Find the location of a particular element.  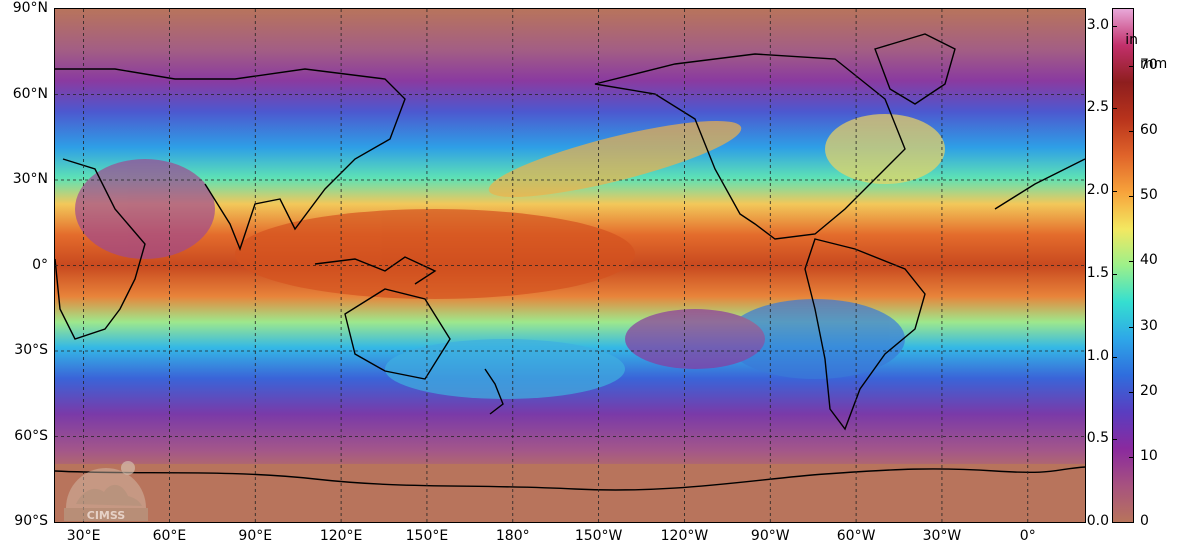

latitude-label: 30°S is located at coordinates (31, 350).